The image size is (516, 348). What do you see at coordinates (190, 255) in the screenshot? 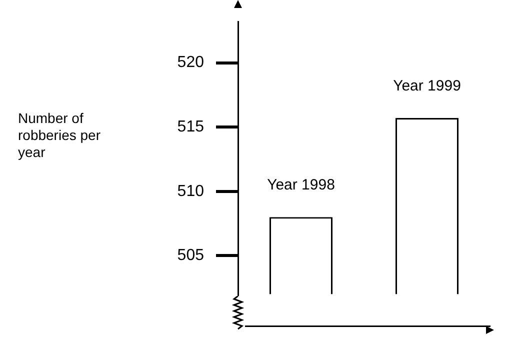
I see `y-tick-label: 505` at bounding box center [190, 255].